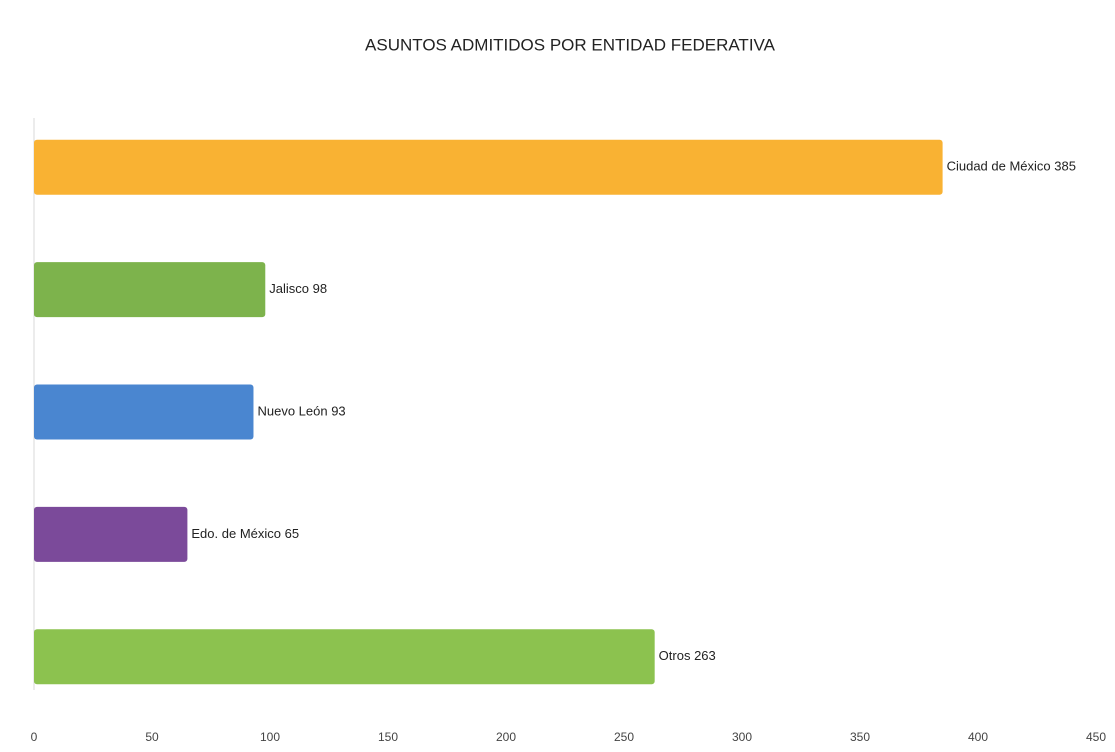 The width and height of the screenshot is (1115, 752). I want to click on x-tick-label: 150, so click(388, 737).